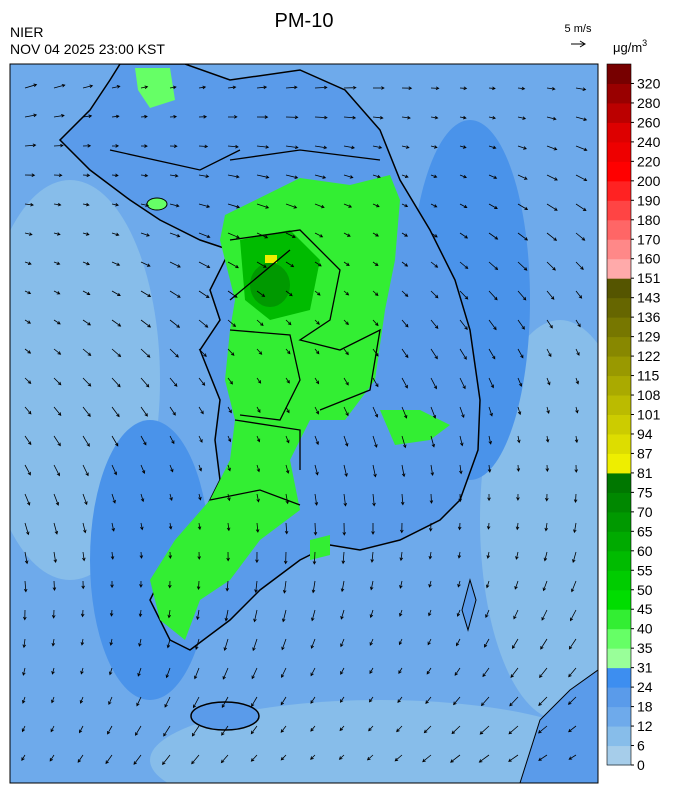 The width and height of the screenshot is (673, 800). What do you see at coordinates (469, 605) in the screenshot?
I see `island` at bounding box center [469, 605].